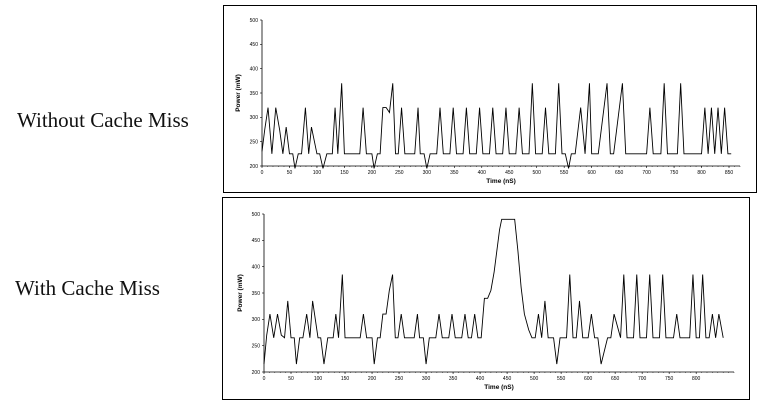 Image resolution: width=774 pixels, height=407 pixels. What do you see at coordinates (103, 120) in the screenshot?
I see `label-without-cache-miss: Without Cache Miss` at bounding box center [103, 120].